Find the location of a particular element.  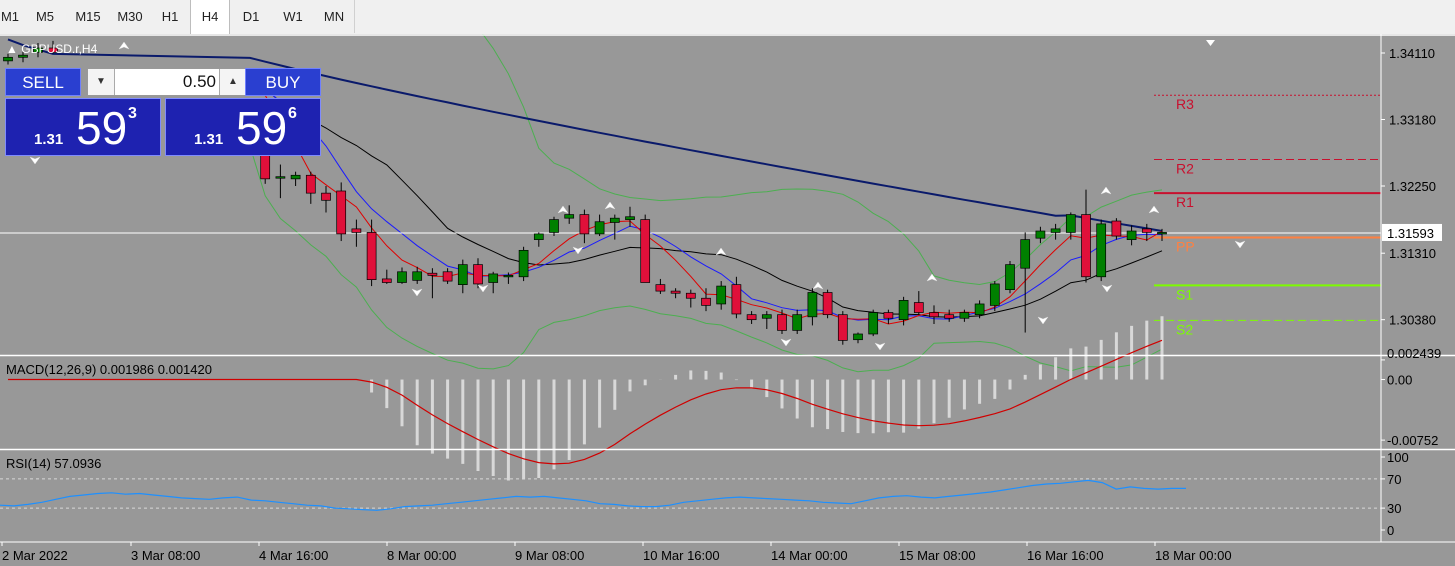

chart-shift-marker-icon is located at coordinates (1210, 43).